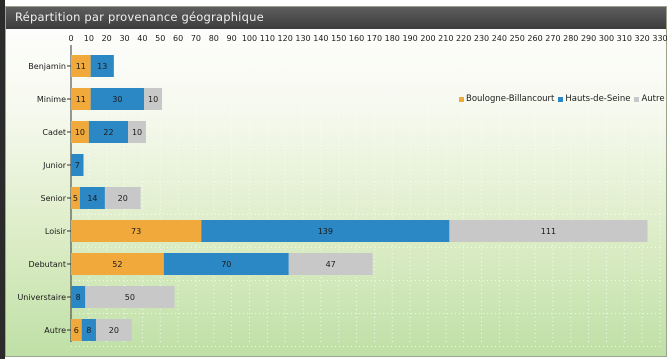  Describe the element at coordinates (47, 66) in the screenshot. I see `category-label: Benjamin` at that location.